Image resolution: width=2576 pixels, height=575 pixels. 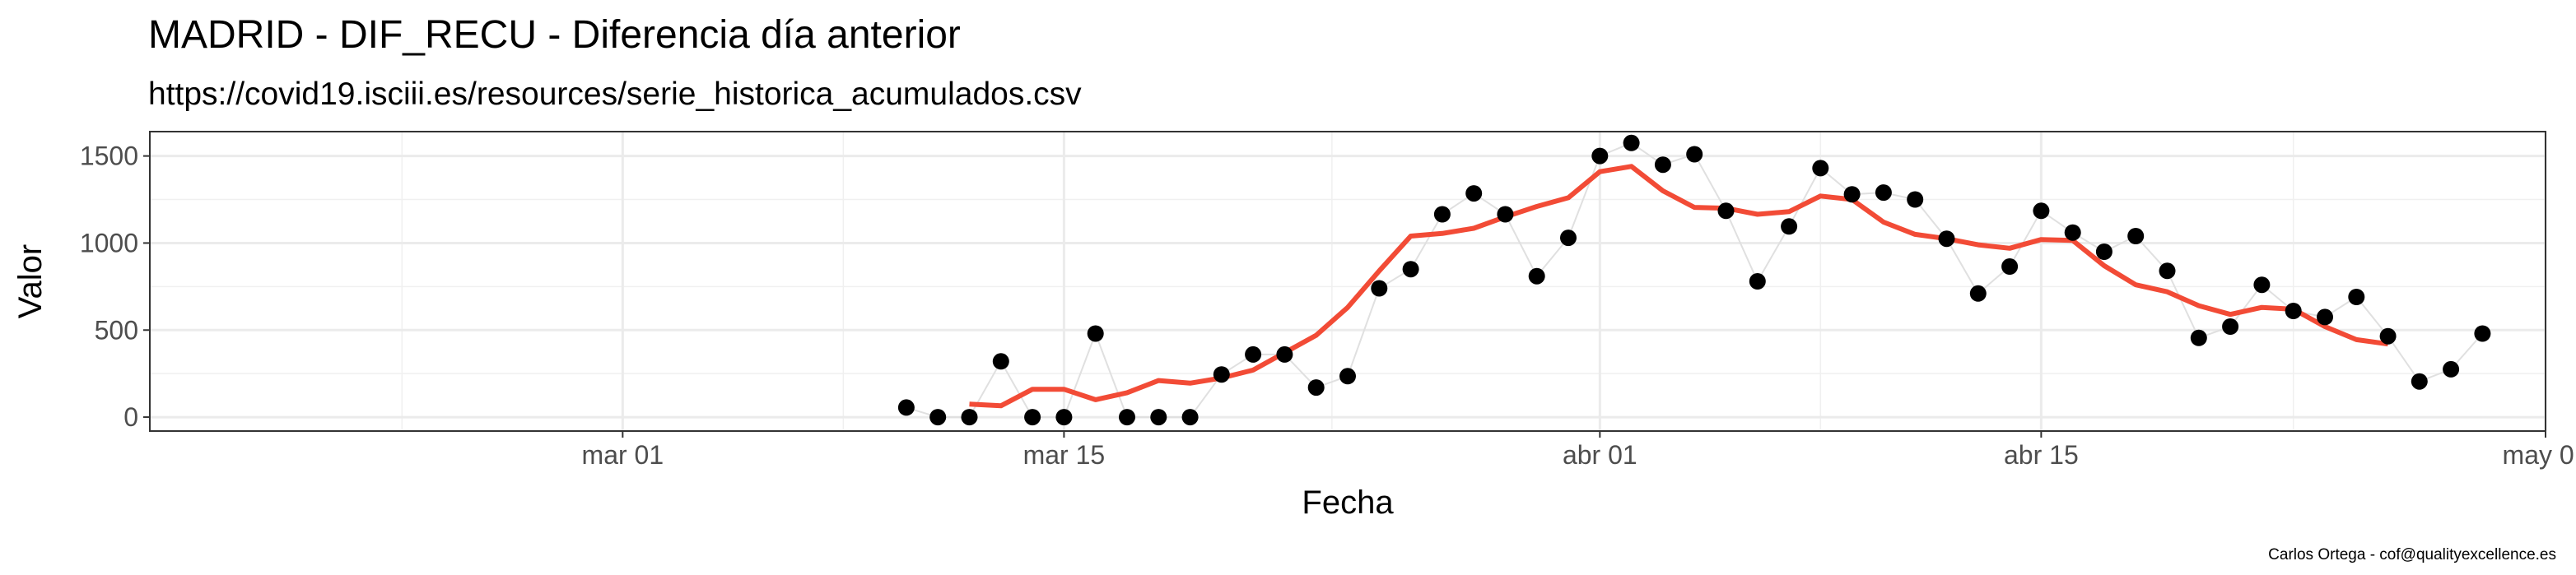 What do you see at coordinates (2412, 555) in the screenshot?
I see `chart-caption: Carlos Ortega - cof@qualityexcellence.es` at bounding box center [2412, 555].